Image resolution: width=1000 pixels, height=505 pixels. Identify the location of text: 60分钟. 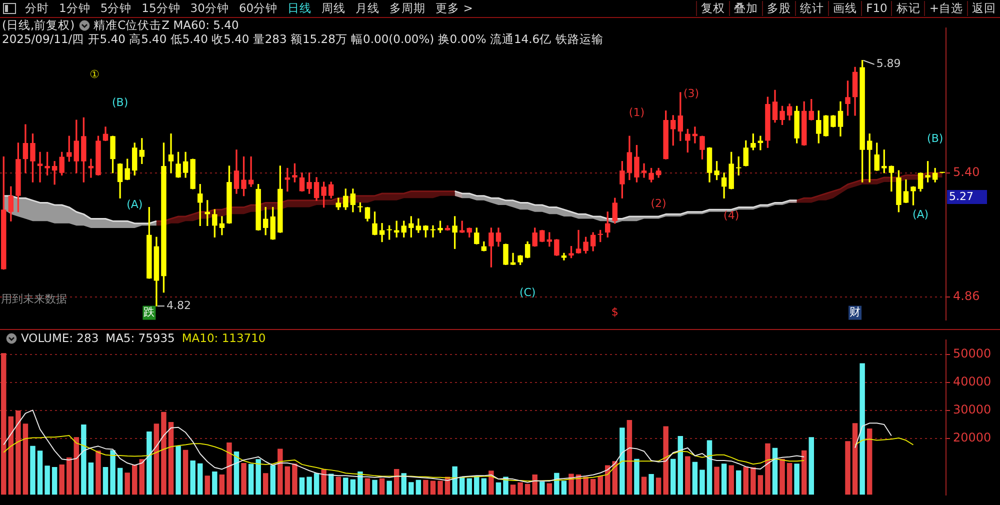
(258, 8).